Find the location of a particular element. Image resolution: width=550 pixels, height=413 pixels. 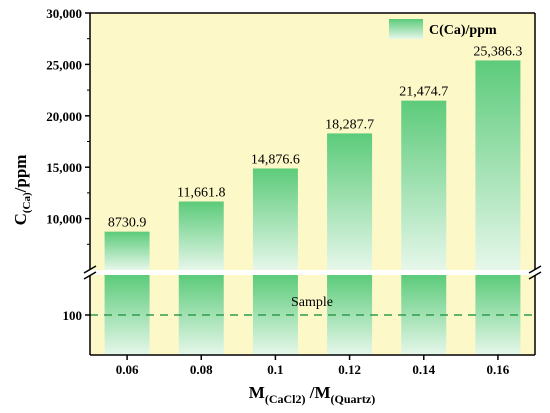

data-label-0.12: 18,287.7 is located at coordinates (349, 124).